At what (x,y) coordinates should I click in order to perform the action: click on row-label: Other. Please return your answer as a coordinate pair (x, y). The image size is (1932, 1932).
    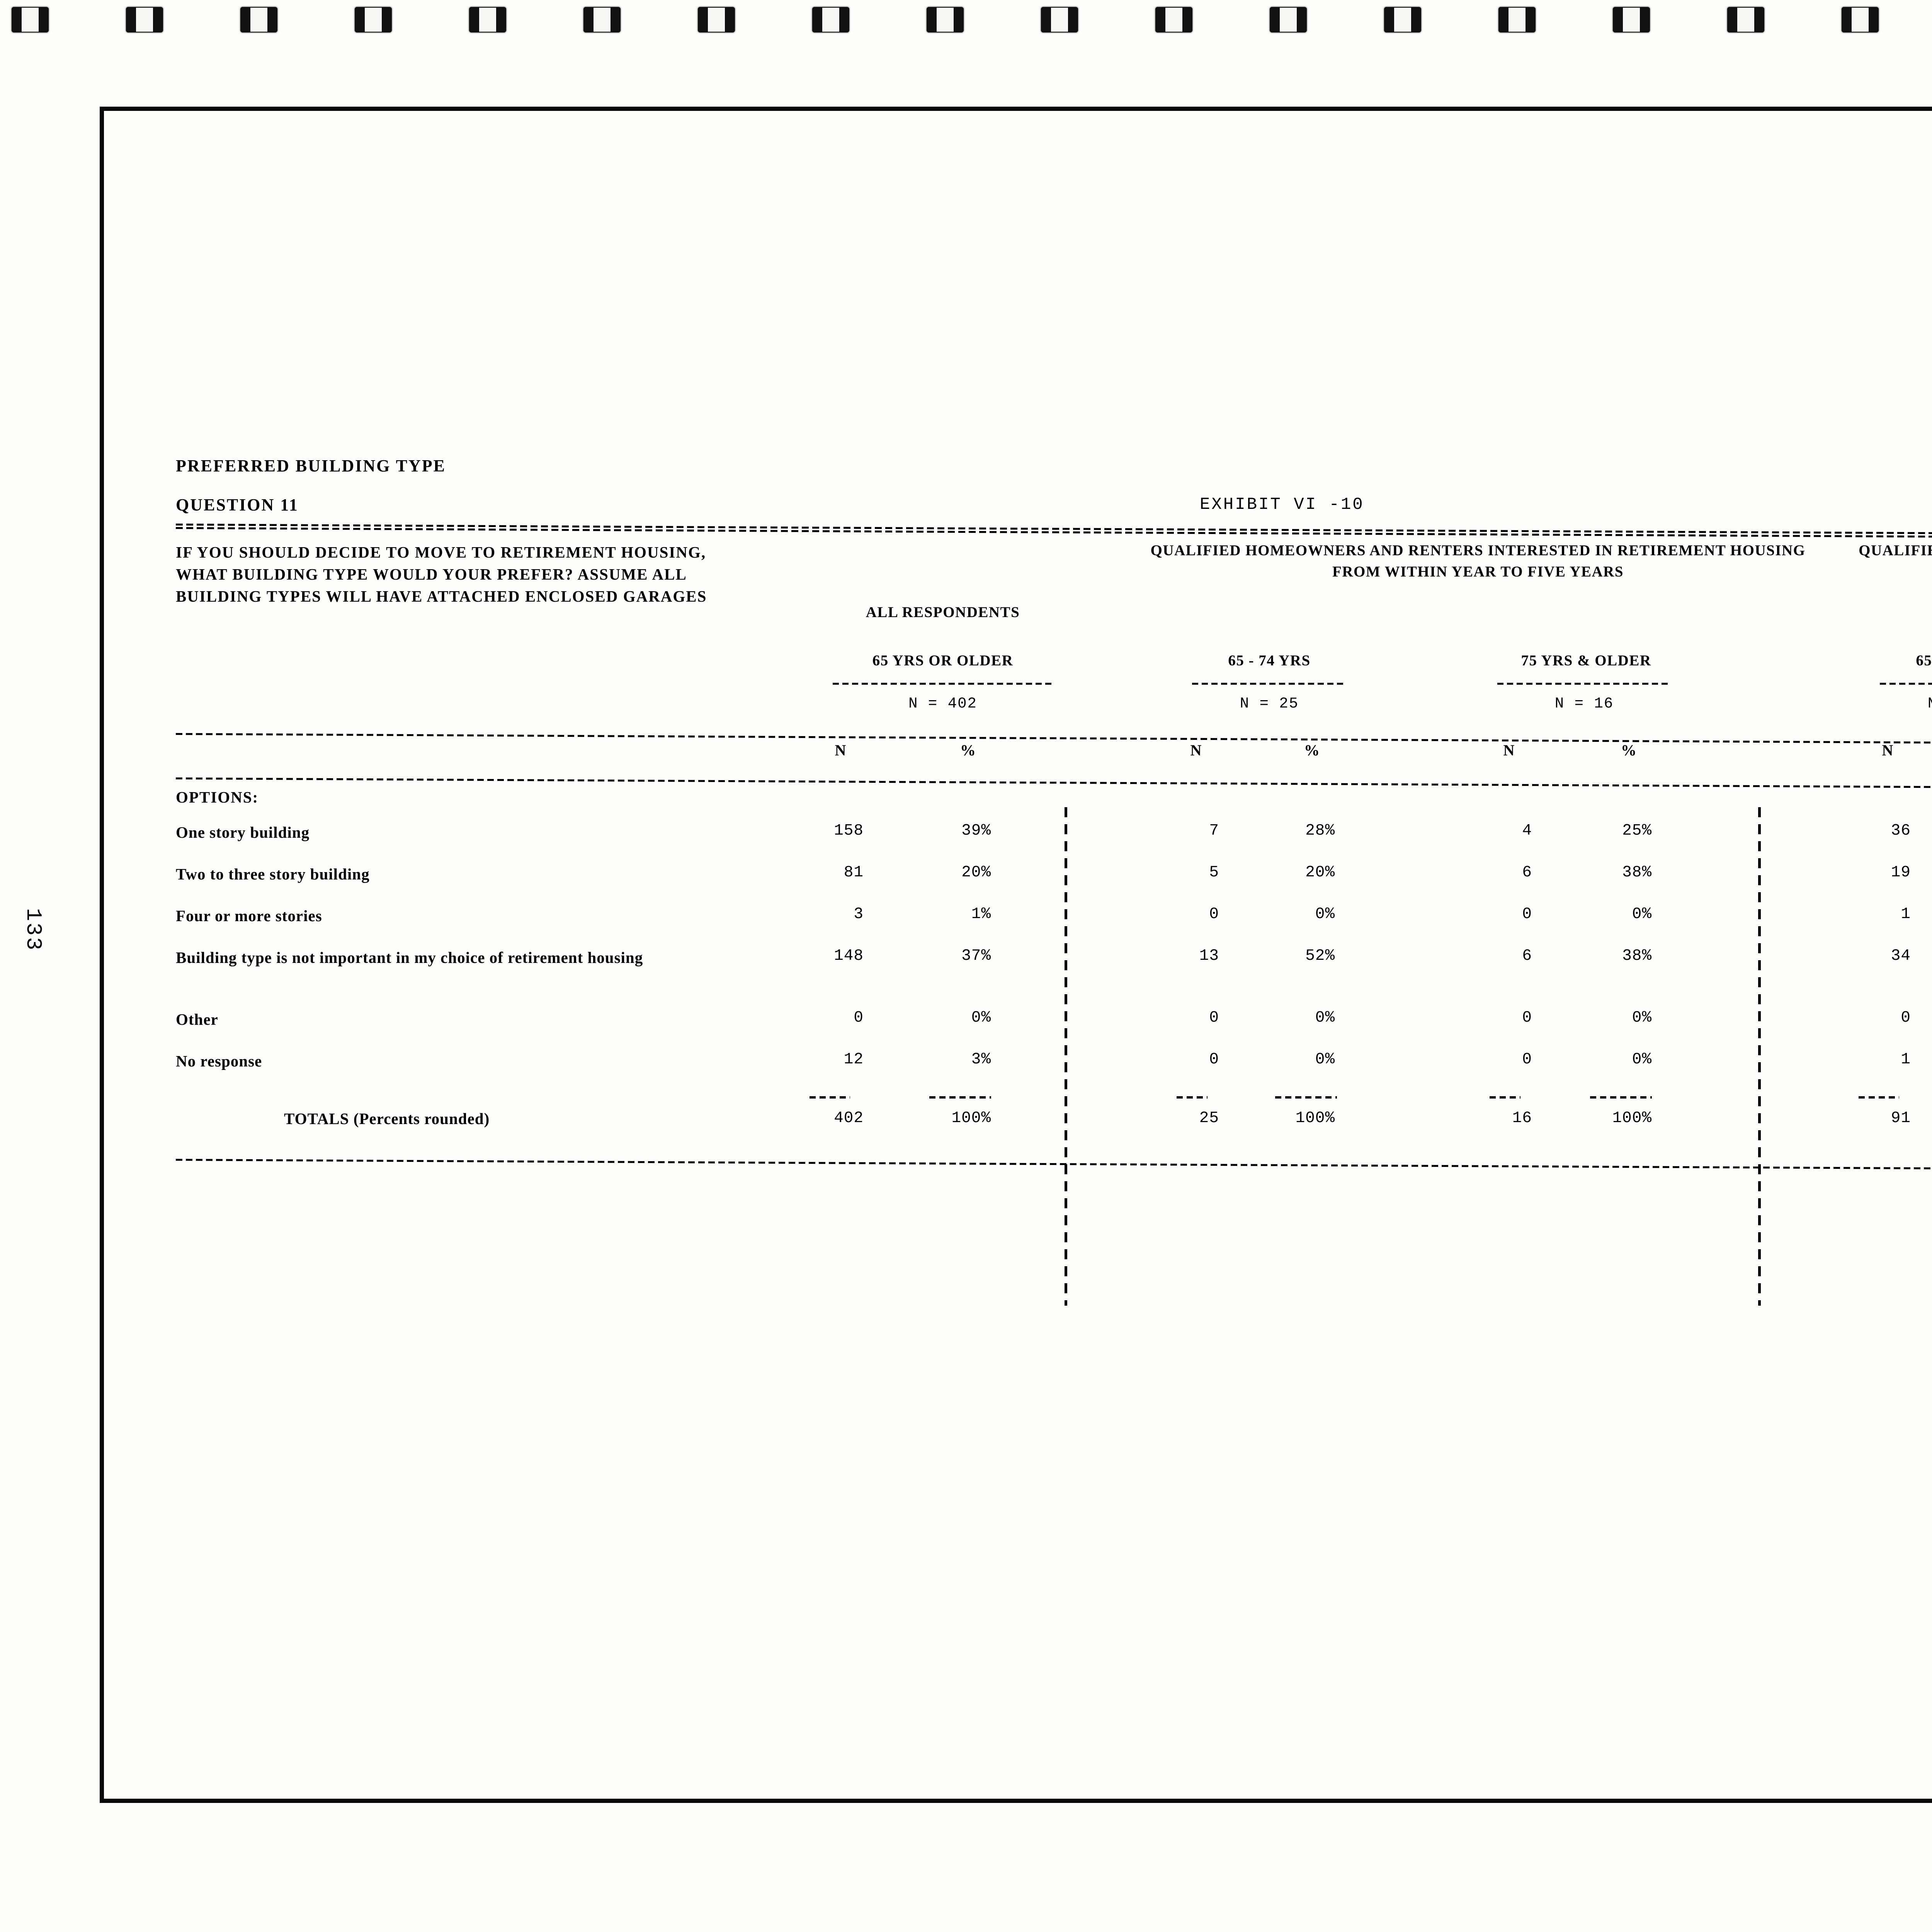
    Looking at the image, I should click on (197, 1019).